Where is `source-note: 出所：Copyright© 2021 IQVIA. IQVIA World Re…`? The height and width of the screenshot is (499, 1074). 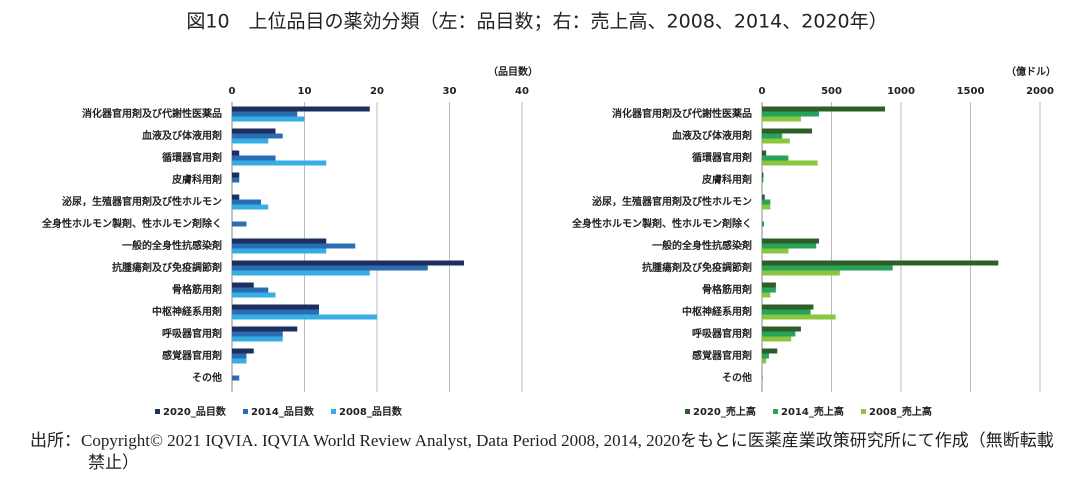 source-note: 出所：Copyright© 2021 IQVIA. IQVIA World Re… is located at coordinates (542, 451).